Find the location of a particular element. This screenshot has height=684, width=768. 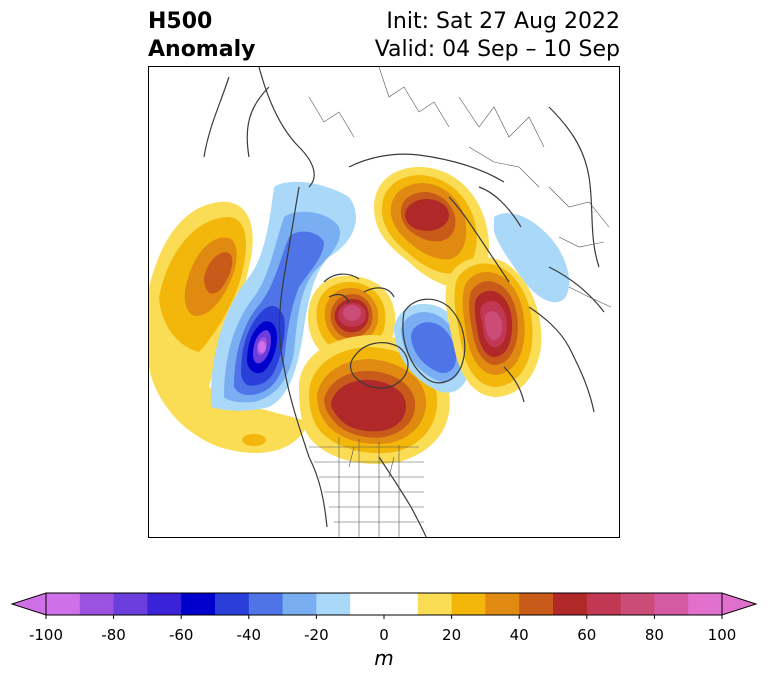

colorbar is located at coordinates (384, 605).